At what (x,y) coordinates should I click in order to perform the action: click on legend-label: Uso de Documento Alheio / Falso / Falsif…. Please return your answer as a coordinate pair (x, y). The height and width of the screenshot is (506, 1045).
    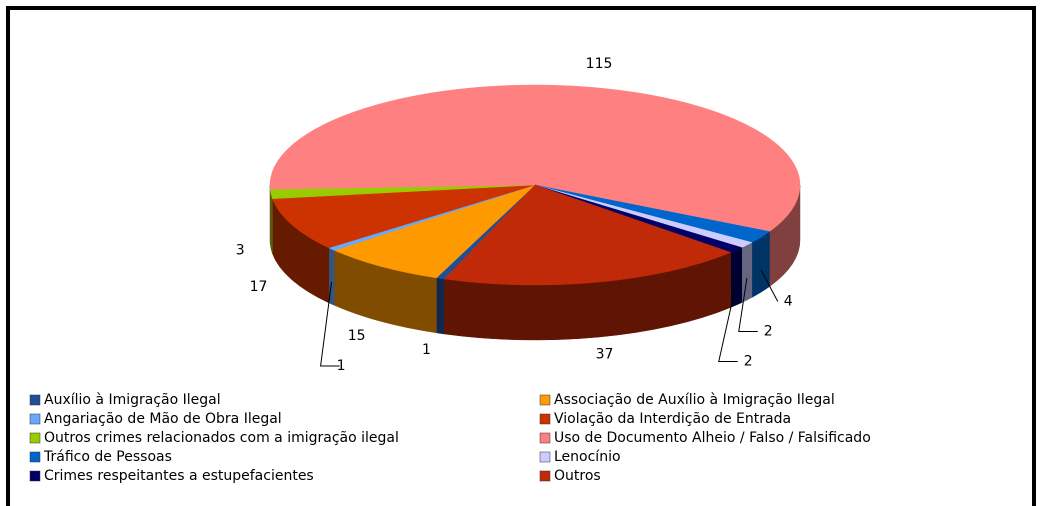
    Looking at the image, I should click on (712, 438).